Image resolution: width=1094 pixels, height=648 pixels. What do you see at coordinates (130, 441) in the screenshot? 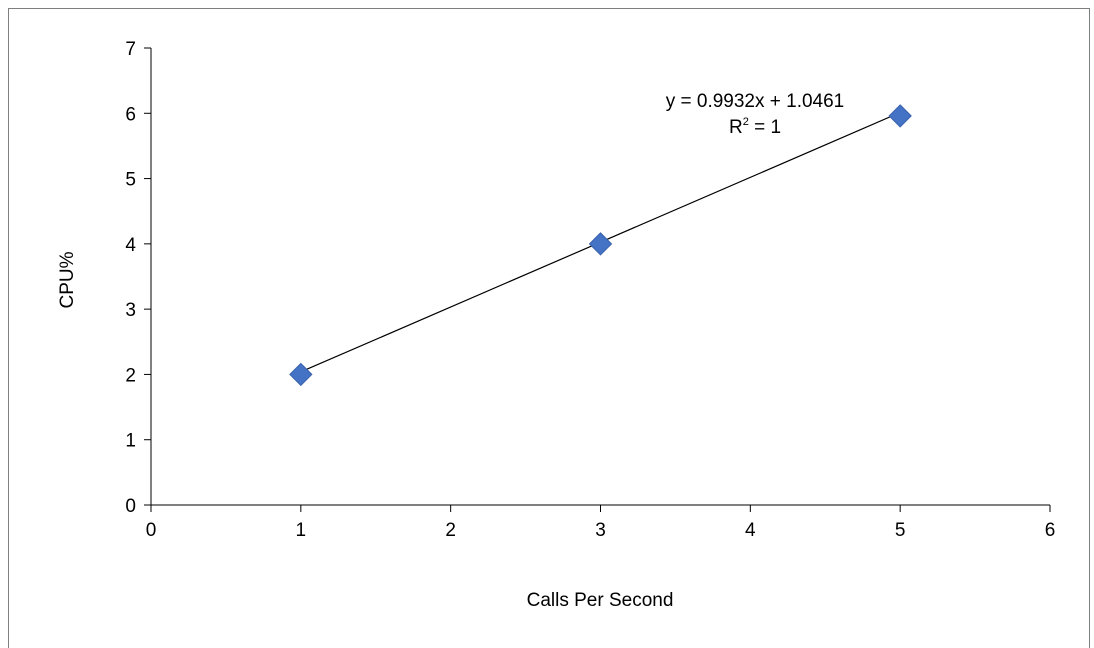
I see `y-tick-label: 1` at bounding box center [130, 441].